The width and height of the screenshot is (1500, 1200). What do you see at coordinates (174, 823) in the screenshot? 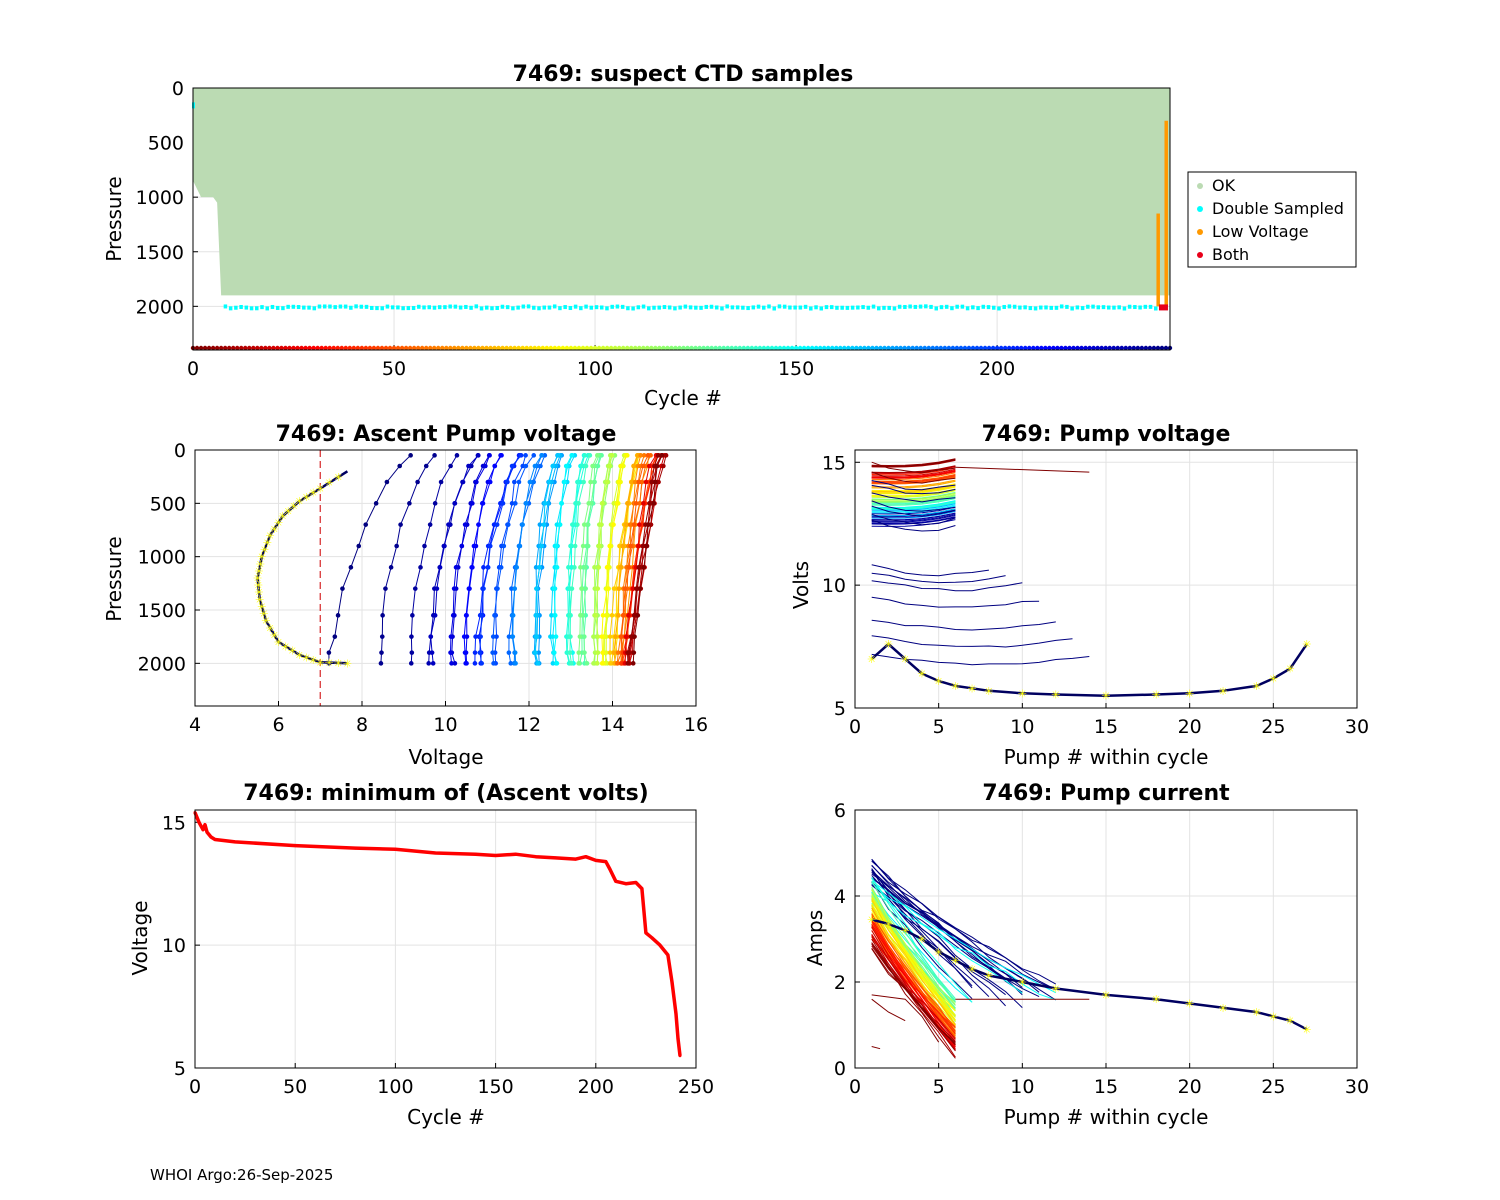
I see `y-tick-label: 15` at bounding box center [174, 823].